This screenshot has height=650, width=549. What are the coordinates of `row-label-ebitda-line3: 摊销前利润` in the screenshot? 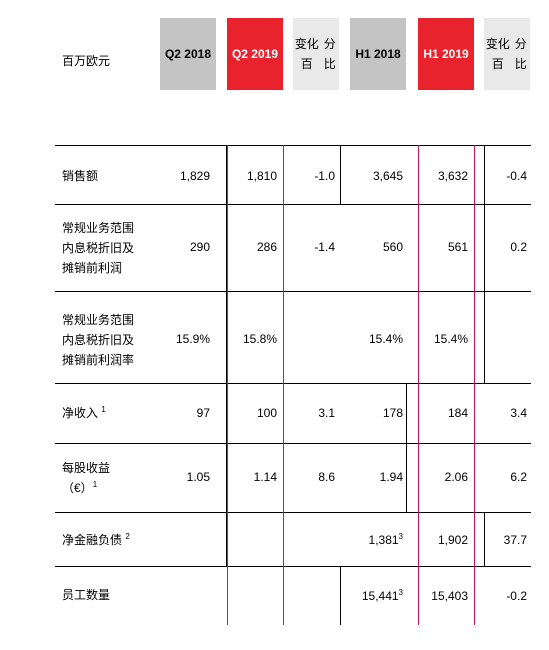 It's located at (92, 268).